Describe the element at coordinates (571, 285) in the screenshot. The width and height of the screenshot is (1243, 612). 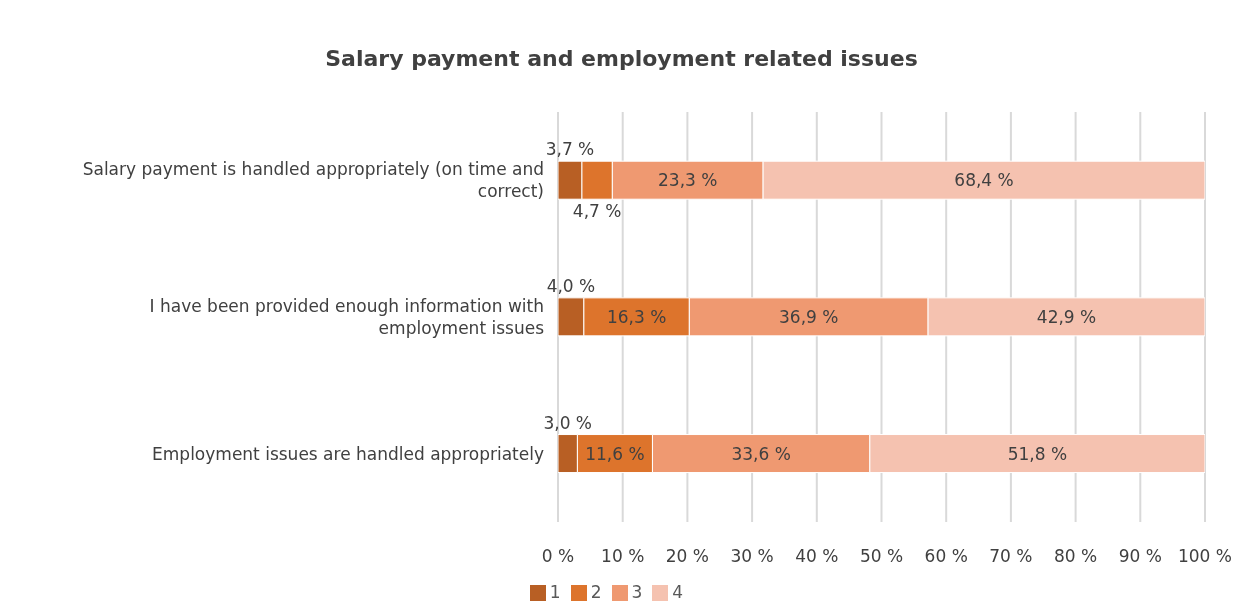
I see `data-label: 4,0 %` at that location.